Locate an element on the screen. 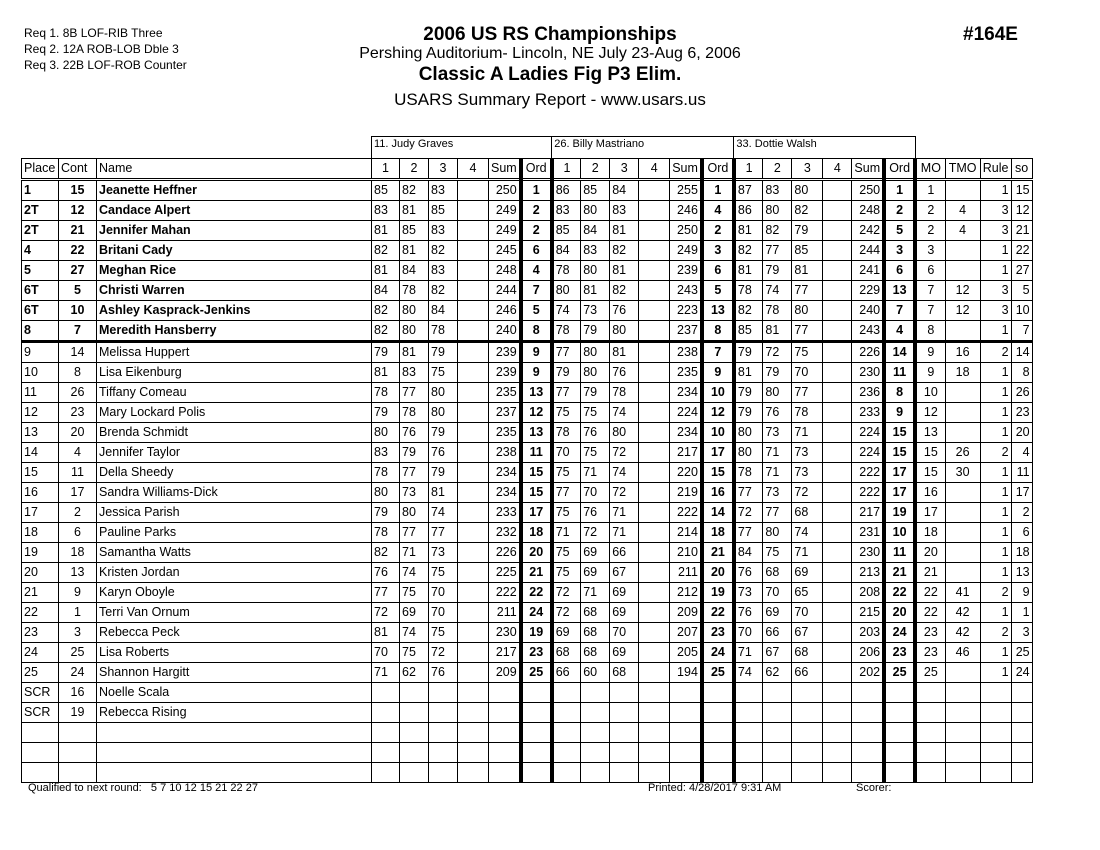  sum-cell: 240 is located at coordinates (868, 310).